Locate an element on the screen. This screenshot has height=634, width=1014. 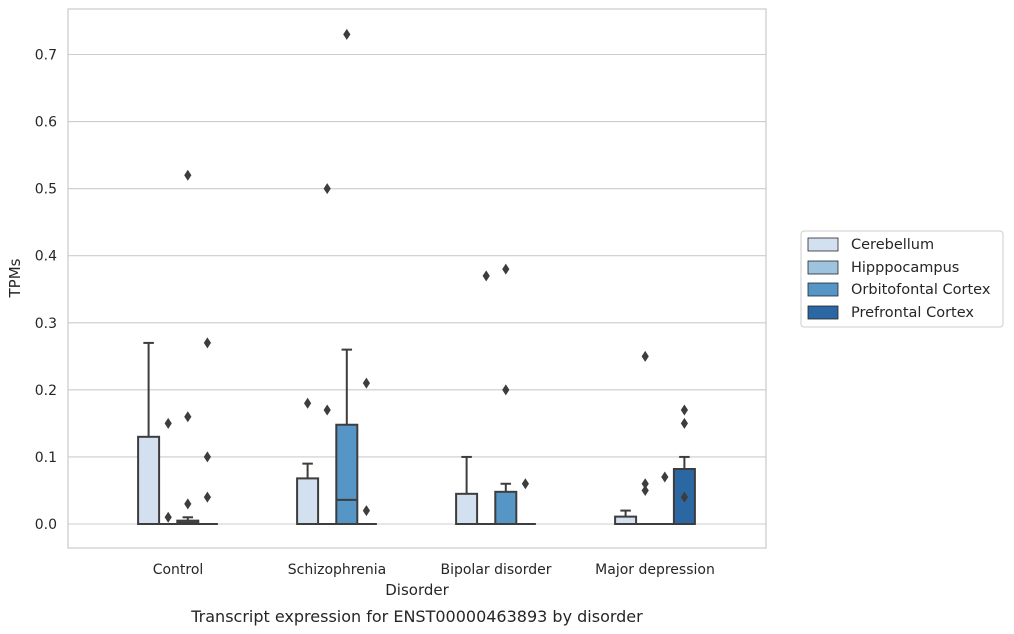
y-tick-label: 0.4 is located at coordinates (46, 257).